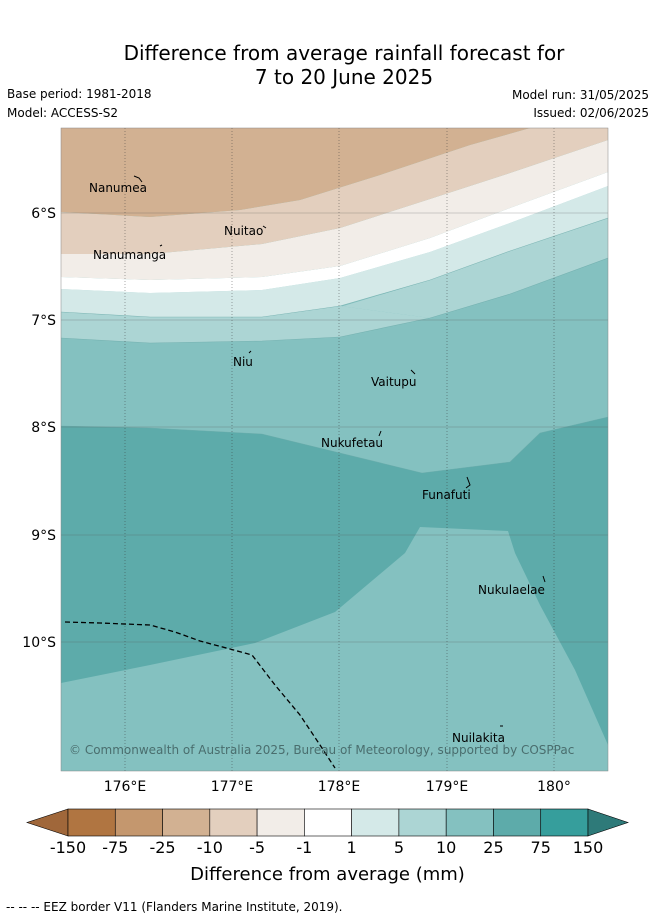 The height and width of the screenshot is (919, 655). What do you see at coordinates (478, 738) in the screenshot?
I see `island-label-nuilakita: Nuilakita` at bounding box center [478, 738].